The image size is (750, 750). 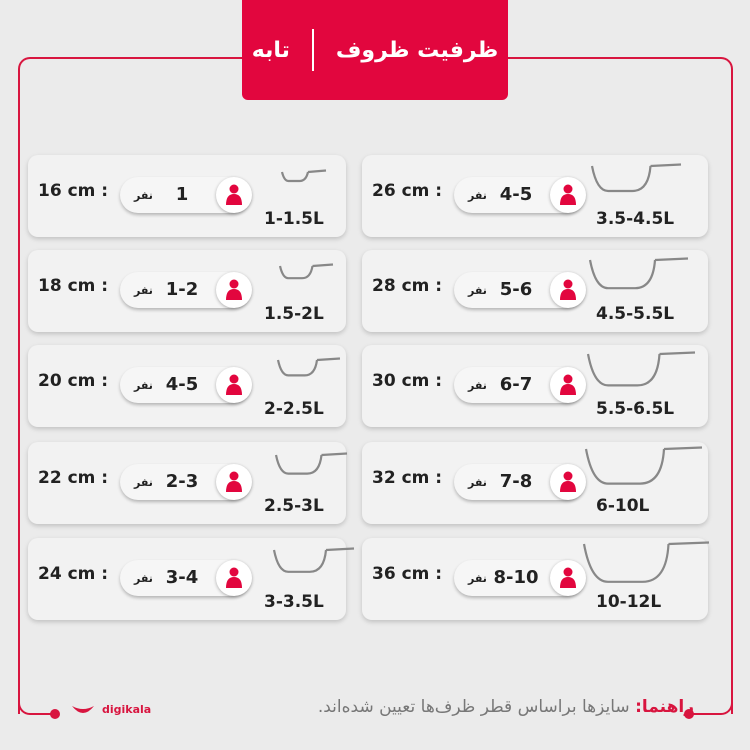 I want to click on pan-capacity: 1.5-2L, so click(x=294, y=314).